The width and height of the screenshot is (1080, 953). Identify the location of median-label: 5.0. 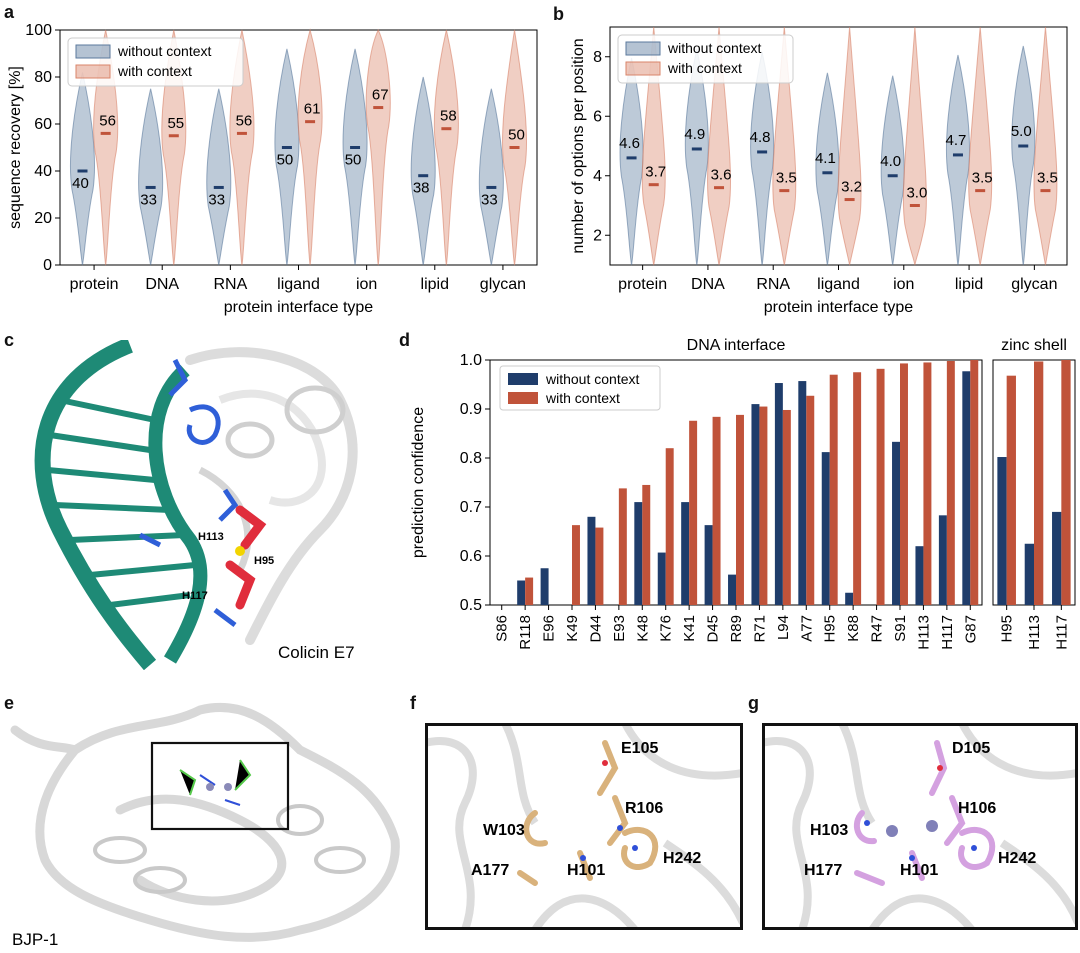
(1021, 131).